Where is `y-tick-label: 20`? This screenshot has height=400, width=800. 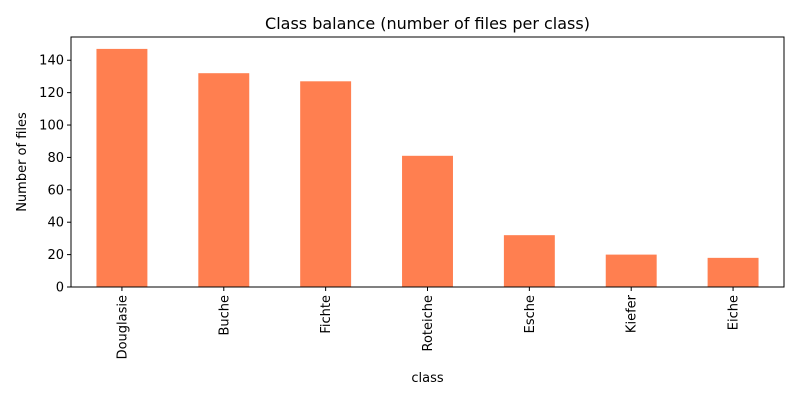 y-tick-label: 20 is located at coordinates (55, 255).